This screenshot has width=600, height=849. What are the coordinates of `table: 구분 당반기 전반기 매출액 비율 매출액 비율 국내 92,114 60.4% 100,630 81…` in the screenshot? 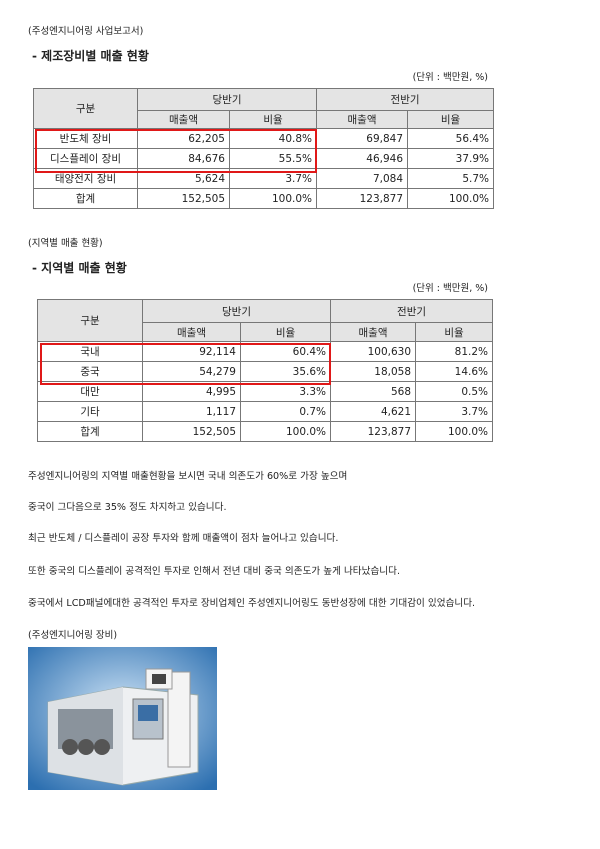 It's located at (265, 370).